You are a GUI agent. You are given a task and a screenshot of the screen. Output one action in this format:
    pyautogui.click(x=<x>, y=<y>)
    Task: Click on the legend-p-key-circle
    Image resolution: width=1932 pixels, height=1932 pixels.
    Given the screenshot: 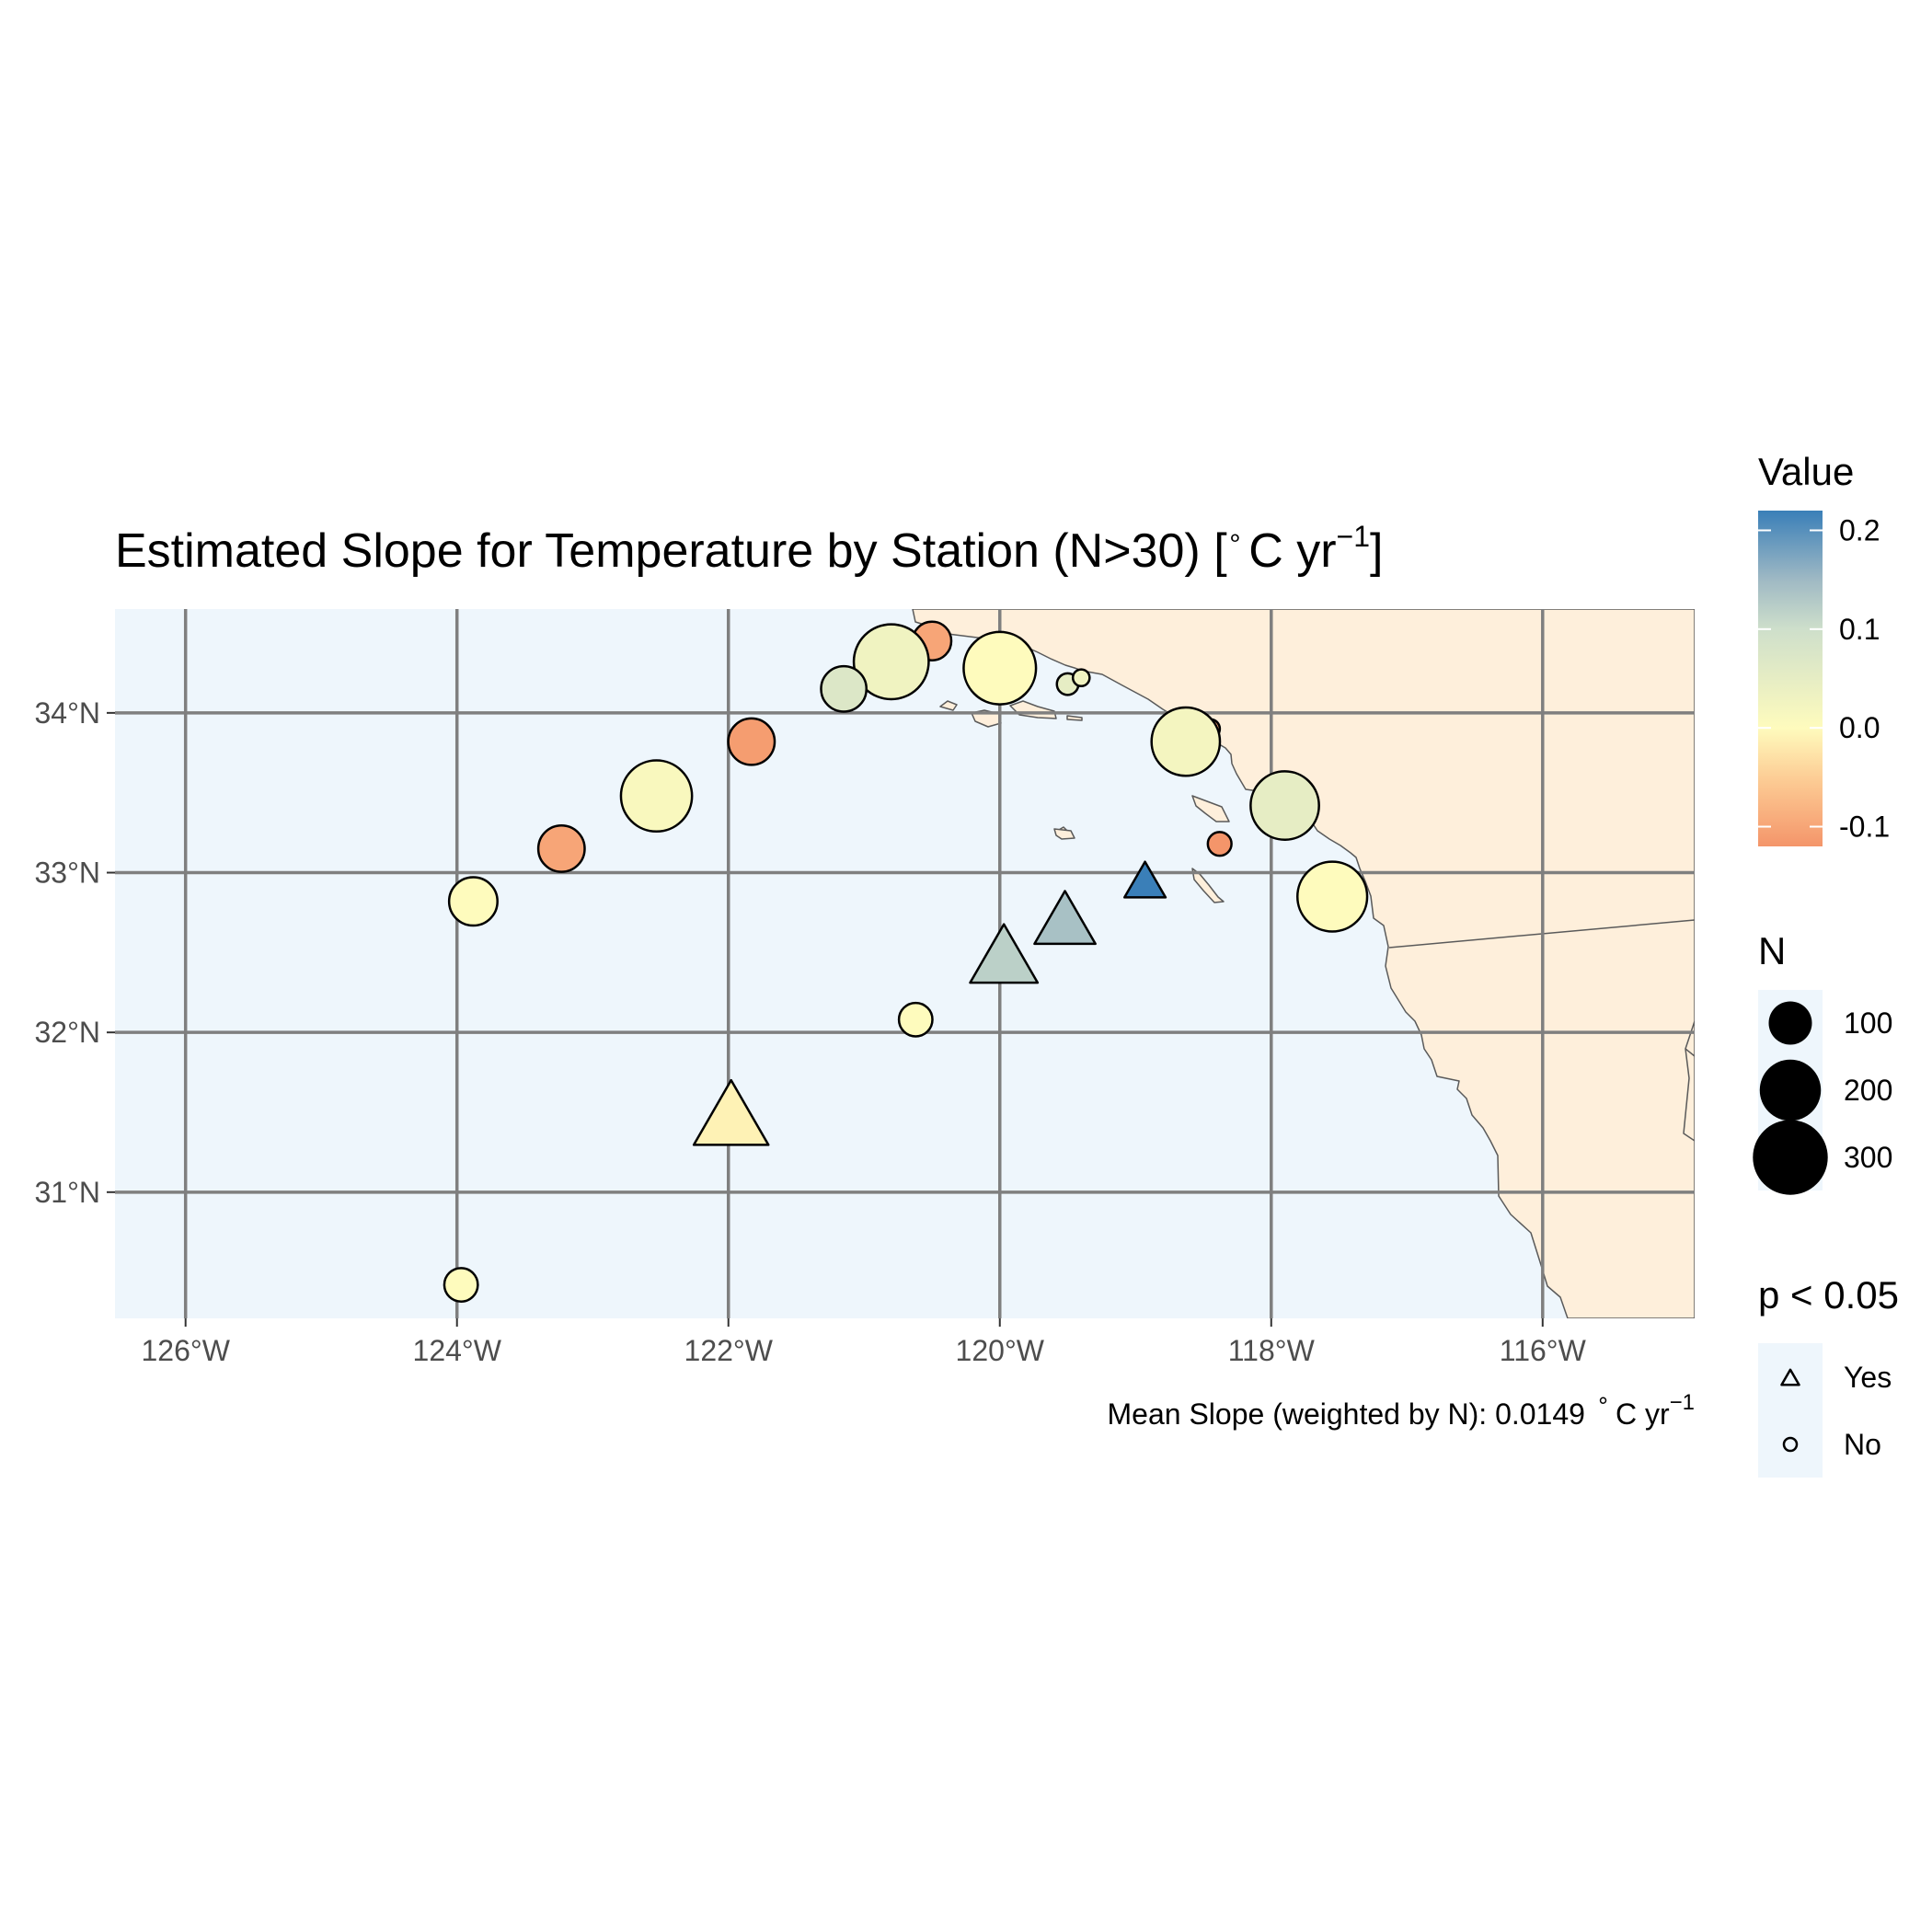 What is the action you would take?
    pyautogui.click(x=1790, y=1444)
    